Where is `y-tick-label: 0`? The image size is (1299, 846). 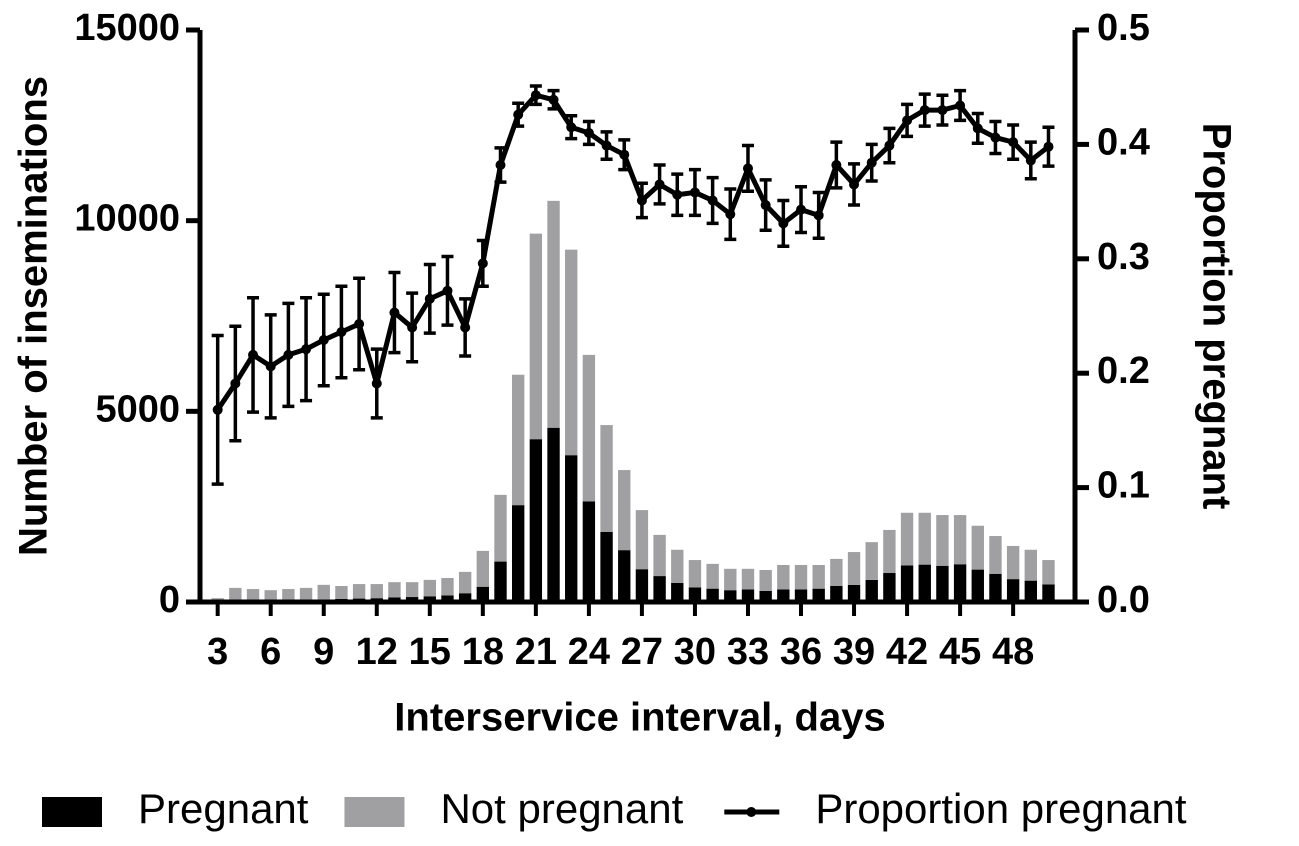
y-tick-label: 0 is located at coordinates (169, 600).